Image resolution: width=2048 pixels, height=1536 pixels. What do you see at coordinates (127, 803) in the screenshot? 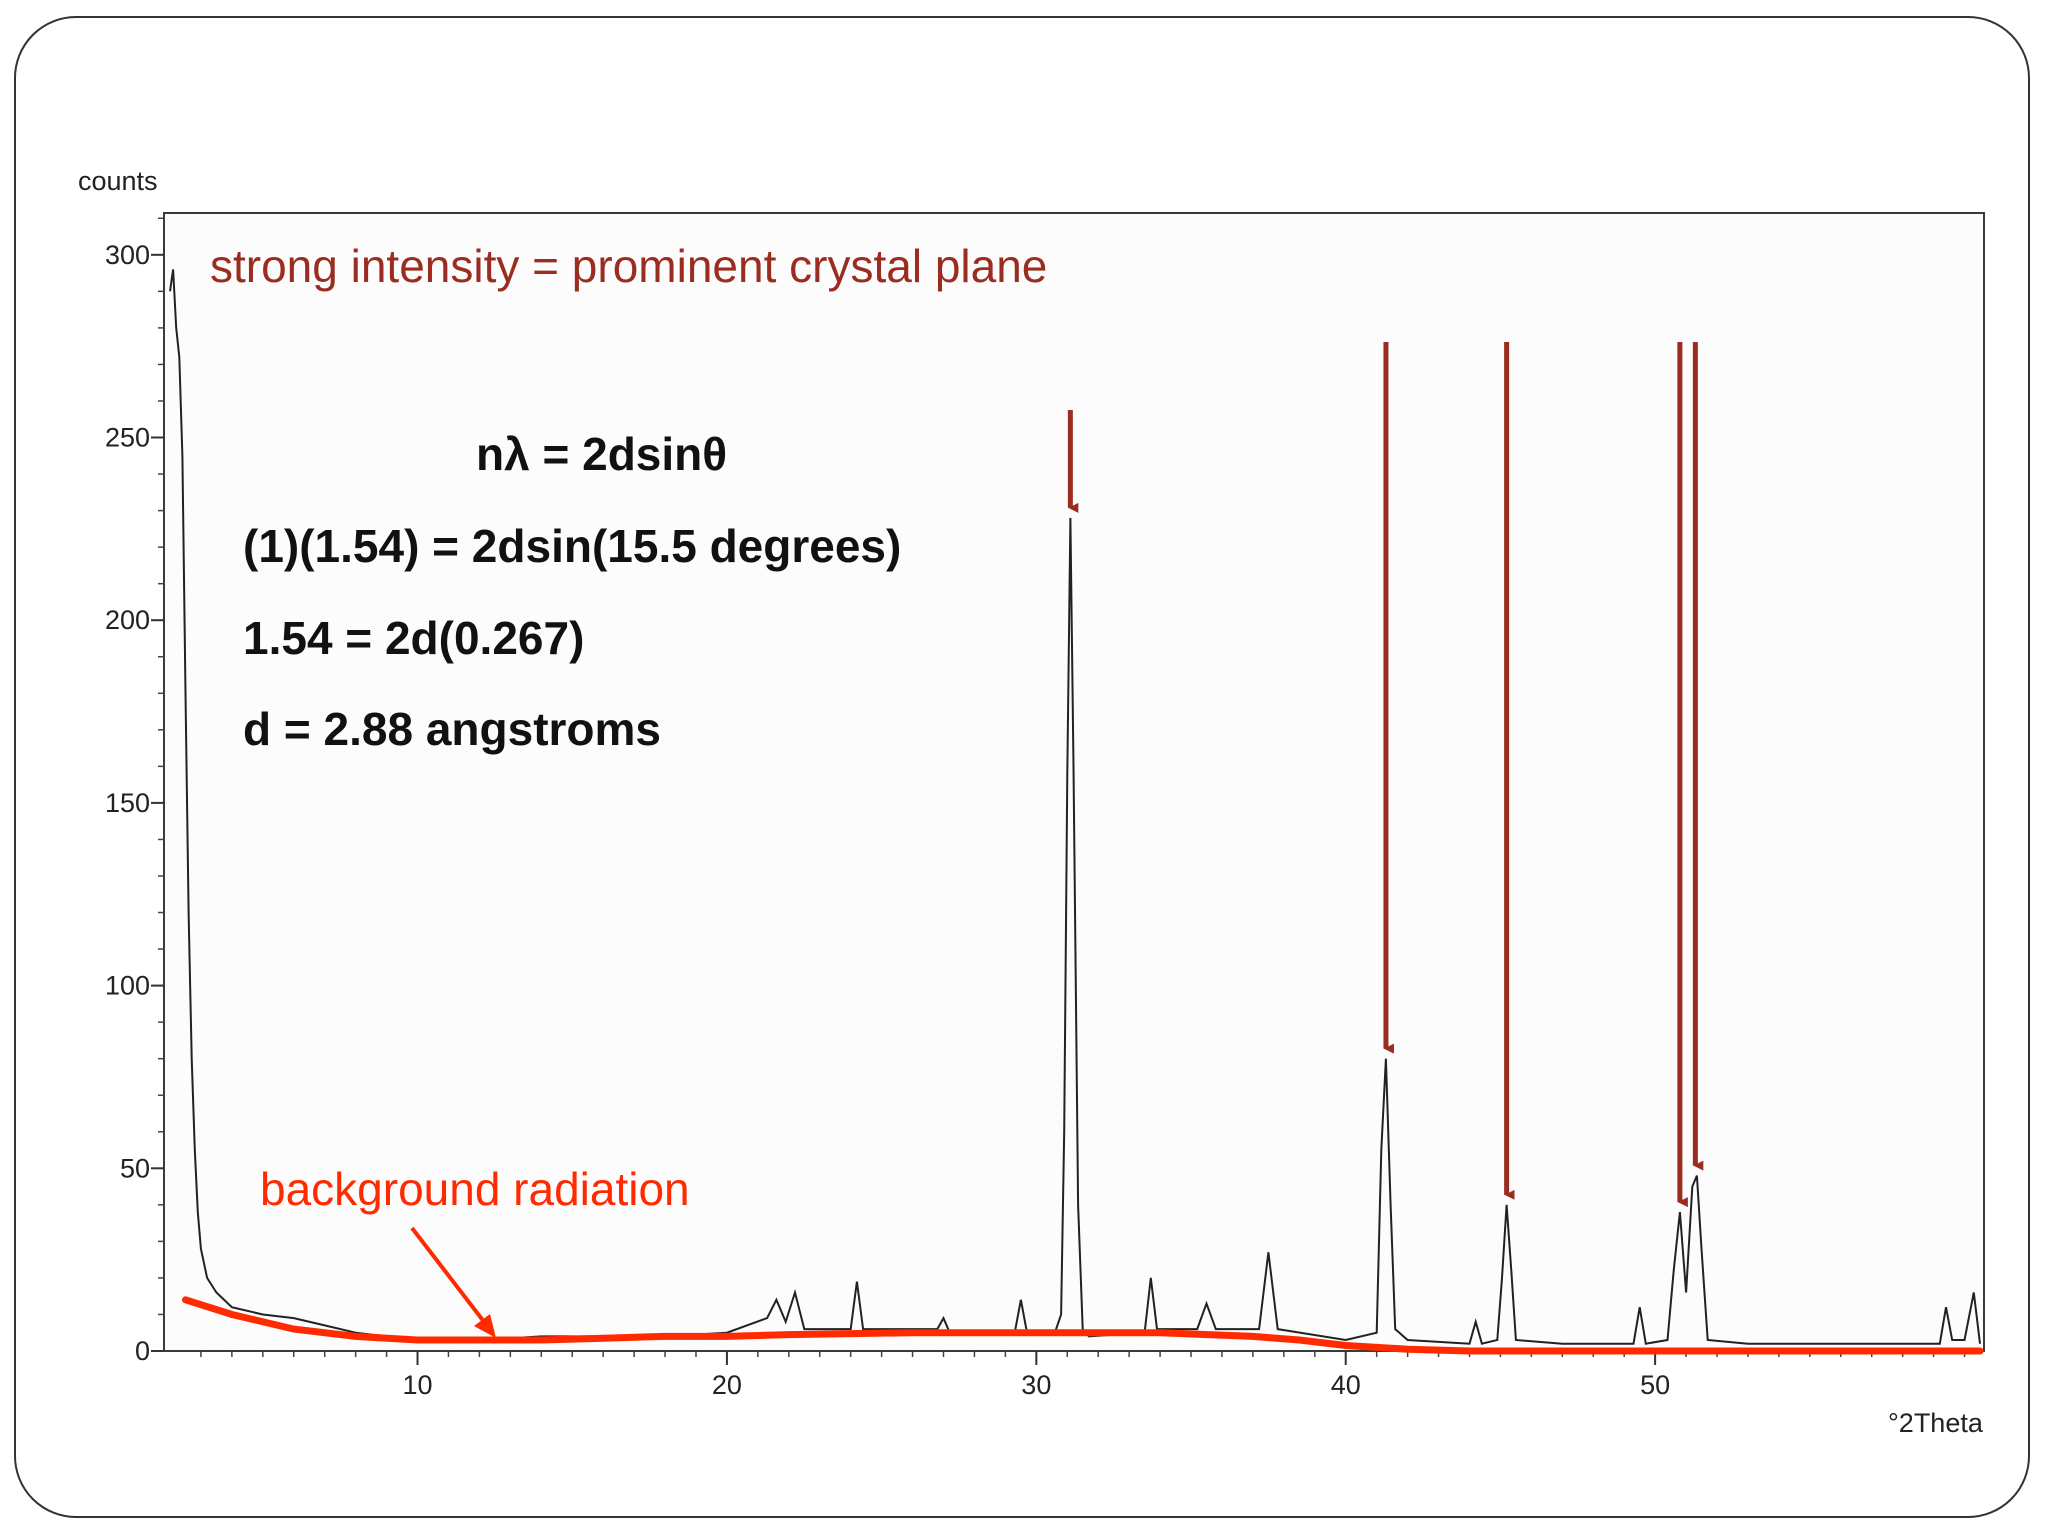
I see `y-tick-label: 150` at bounding box center [127, 803].